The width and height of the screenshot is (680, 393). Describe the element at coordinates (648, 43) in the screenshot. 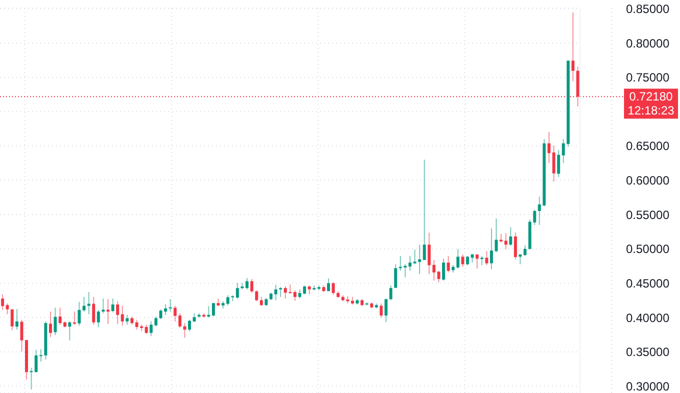

I see `y-tick-label: 0.80000` at that location.